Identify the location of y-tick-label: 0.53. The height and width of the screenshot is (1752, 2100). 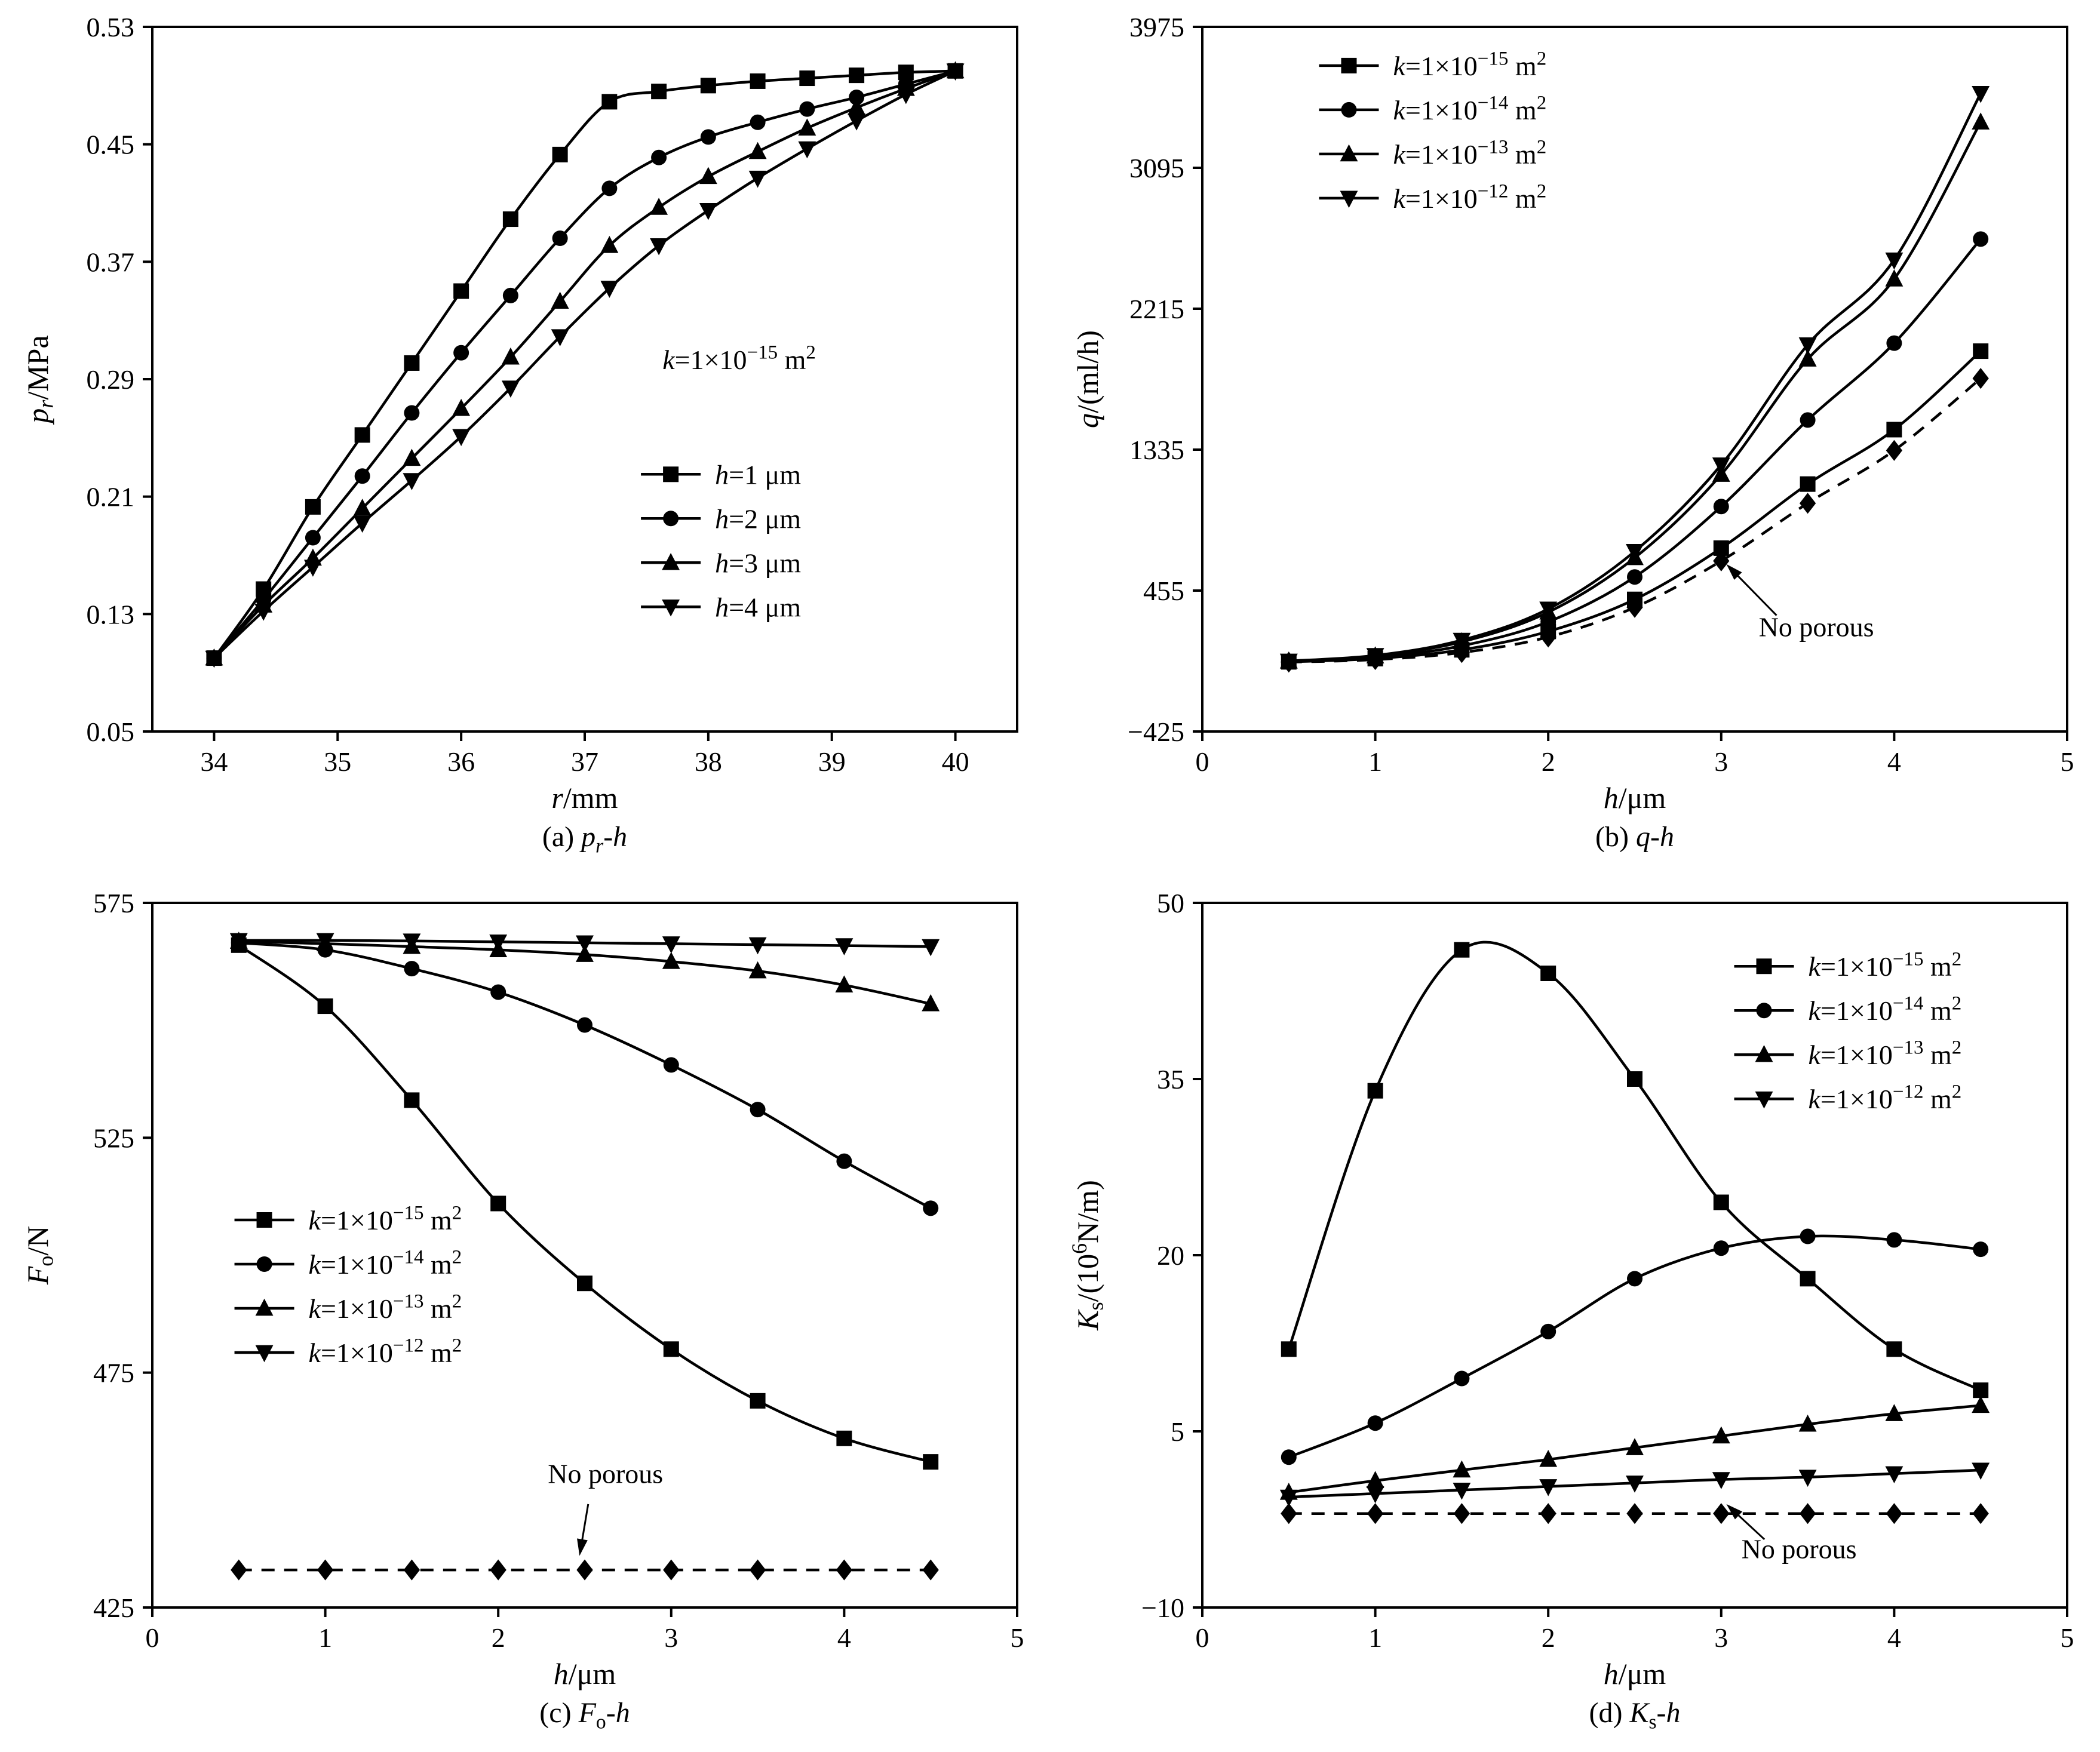
(111, 27).